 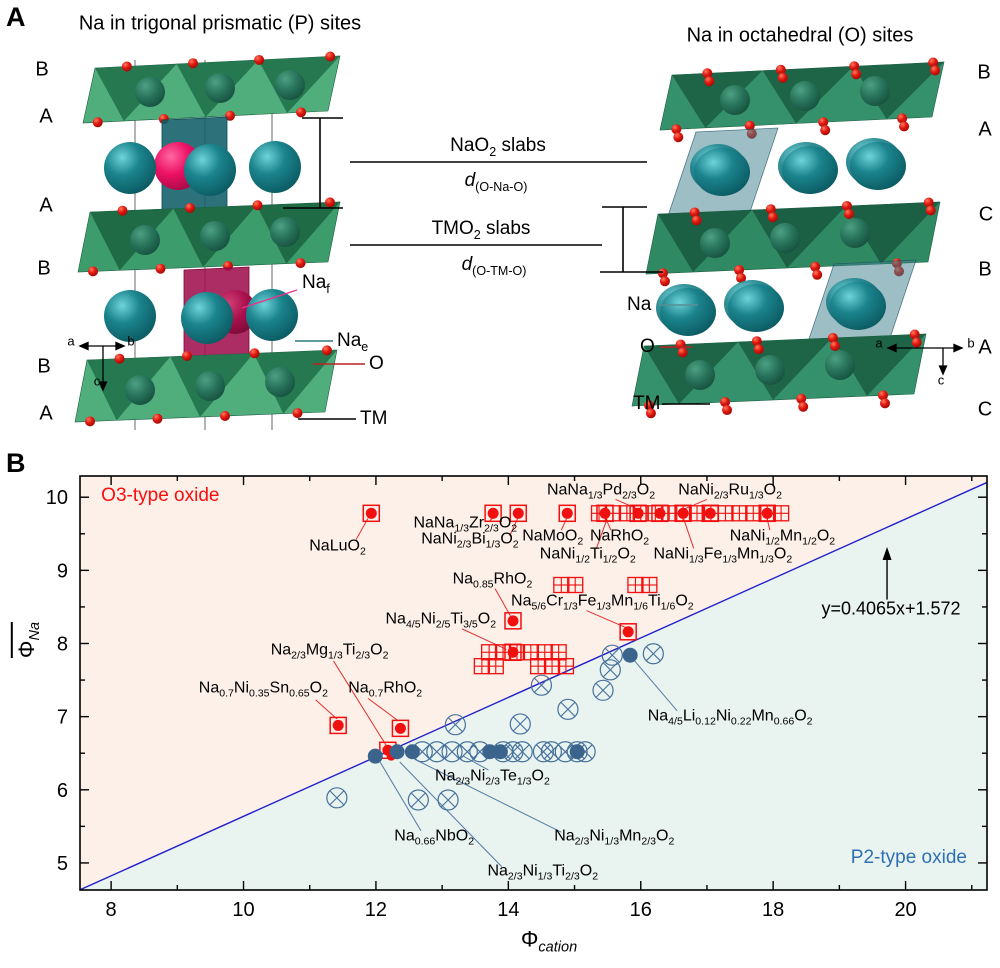 I want to click on formula-annotation: NaNi1/2Mn1/2O2, so click(x=782, y=537).